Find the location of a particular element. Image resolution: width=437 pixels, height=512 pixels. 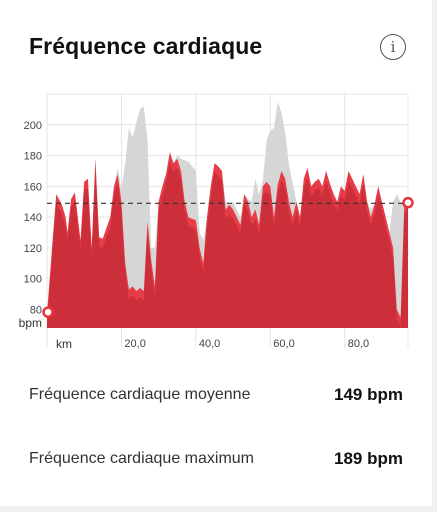

info-icon: i is located at coordinates (393, 47).